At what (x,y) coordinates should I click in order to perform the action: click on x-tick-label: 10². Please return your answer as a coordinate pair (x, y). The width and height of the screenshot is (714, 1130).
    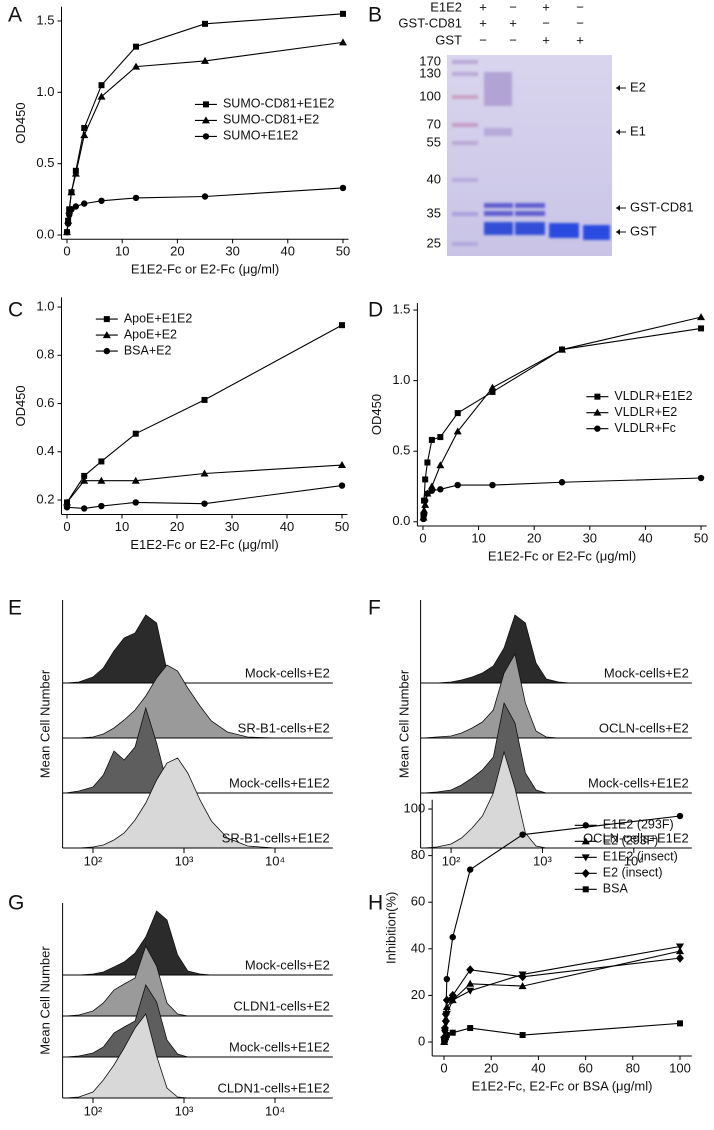
    Looking at the image, I should click on (93, 860).